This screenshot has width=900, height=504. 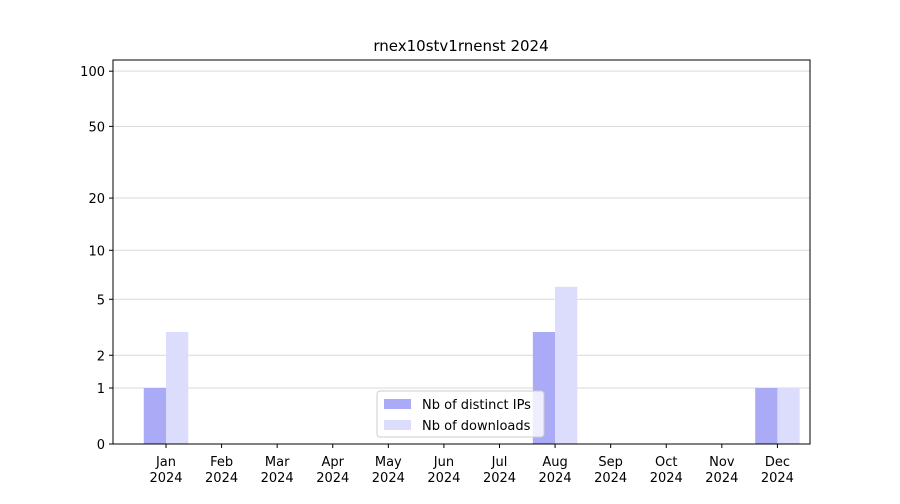 What do you see at coordinates (721, 470) in the screenshot?
I see `x-tick-label: Nov 2024` at bounding box center [721, 470].